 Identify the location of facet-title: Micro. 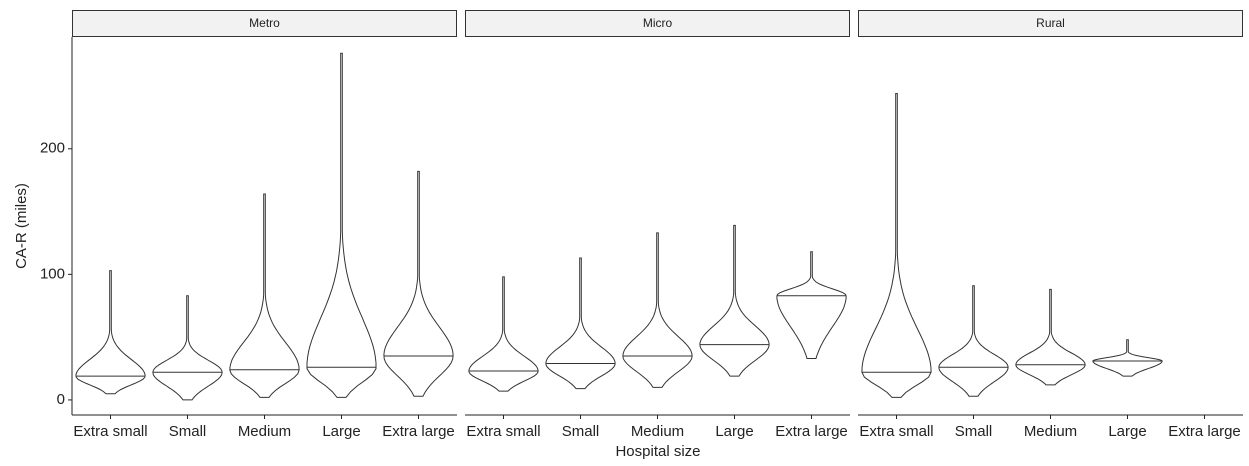
(658, 23).